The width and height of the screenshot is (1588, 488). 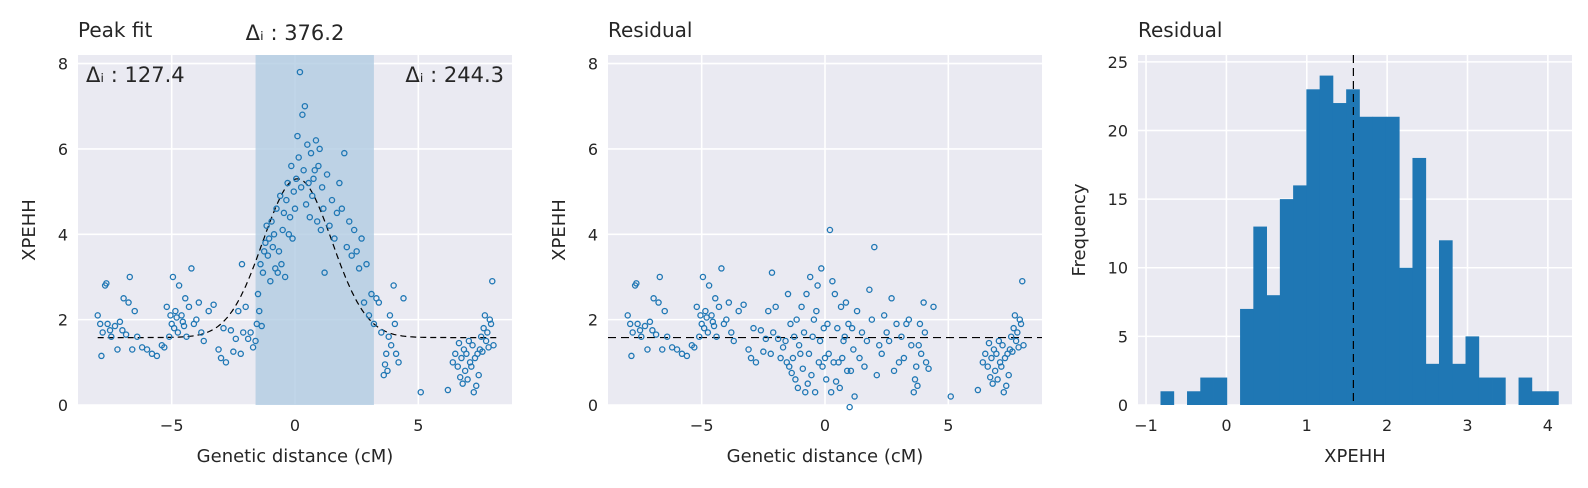 What do you see at coordinates (650, 30) in the screenshot?
I see `residual-scatter-title: Residual` at bounding box center [650, 30].